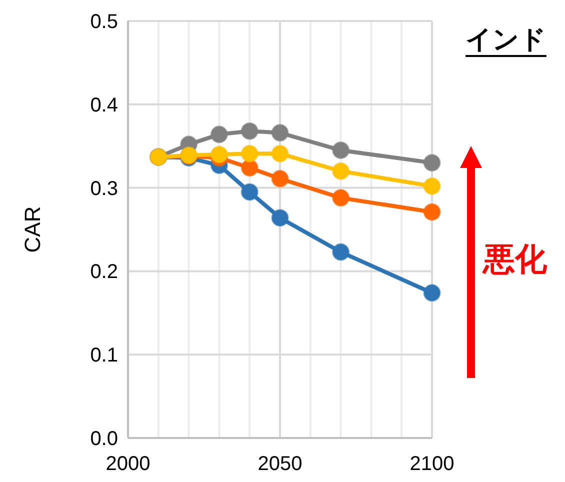 This screenshot has width=565, height=482. What do you see at coordinates (32, 229) in the screenshot?
I see `y-axis-title: CAR` at bounding box center [32, 229].